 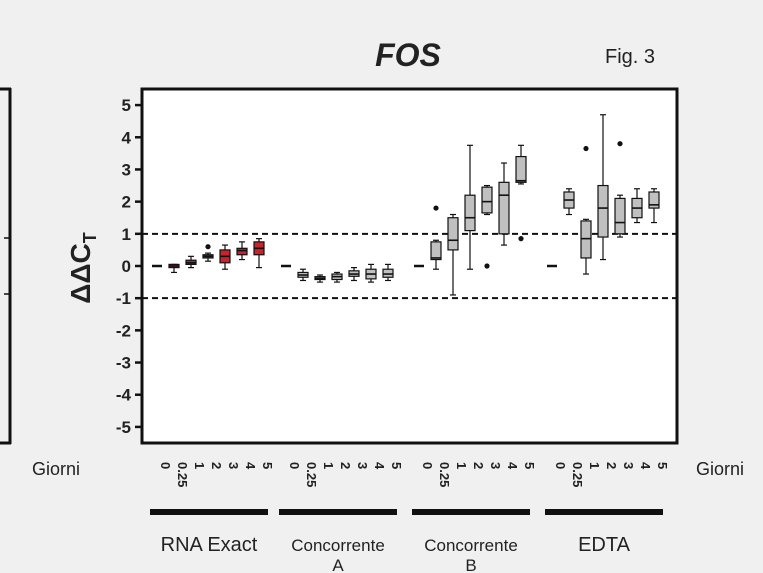 I want to click on y-tick-label: 2, so click(x=126, y=202).